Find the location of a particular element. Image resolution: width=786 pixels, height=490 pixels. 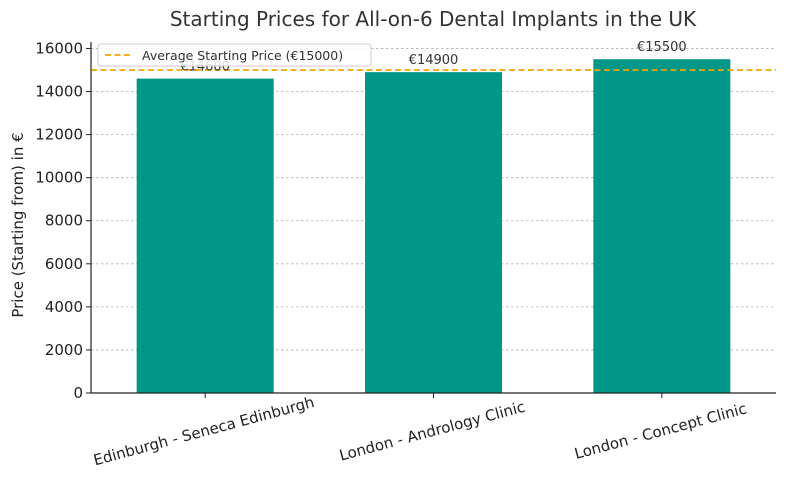

y-tick-label: 16000 is located at coordinates (59, 48).